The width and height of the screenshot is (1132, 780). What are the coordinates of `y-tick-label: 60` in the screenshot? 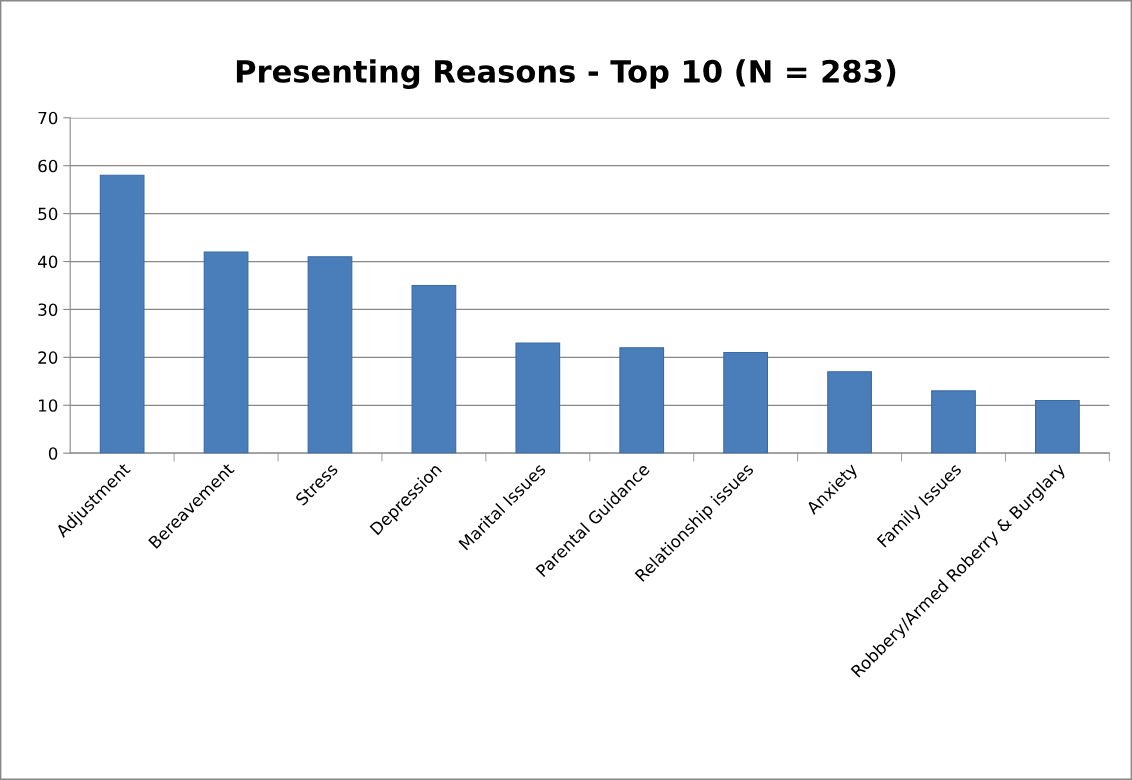 It's located at (48, 166).